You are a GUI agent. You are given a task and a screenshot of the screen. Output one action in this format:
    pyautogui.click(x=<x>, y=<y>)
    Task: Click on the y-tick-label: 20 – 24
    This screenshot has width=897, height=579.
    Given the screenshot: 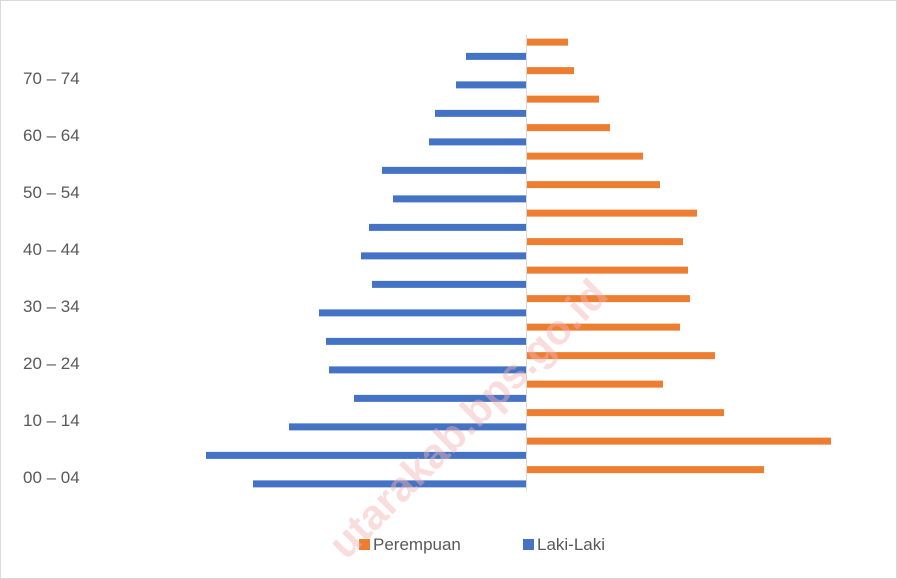 What is the action you would take?
    pyautogui.click(x=51, y=363)
    